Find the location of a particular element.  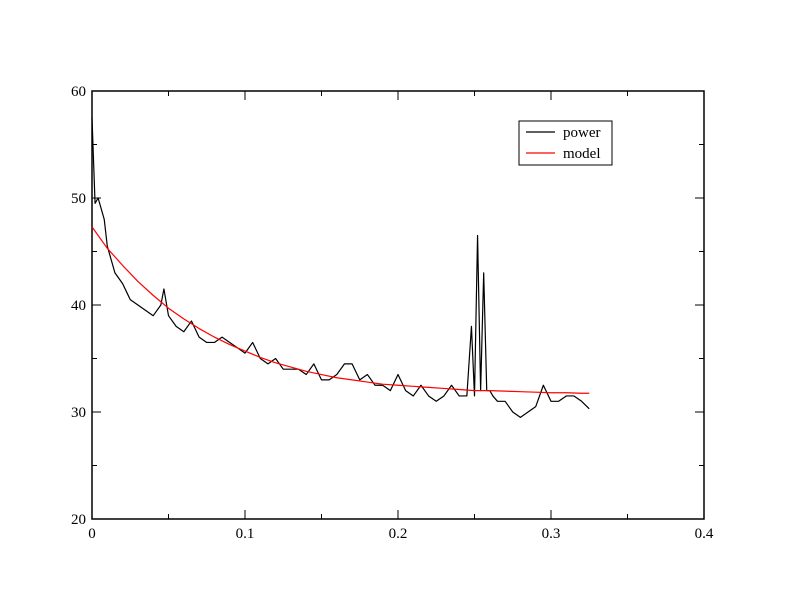

y-tick-label: 20 is located at coordinates (78, 520).